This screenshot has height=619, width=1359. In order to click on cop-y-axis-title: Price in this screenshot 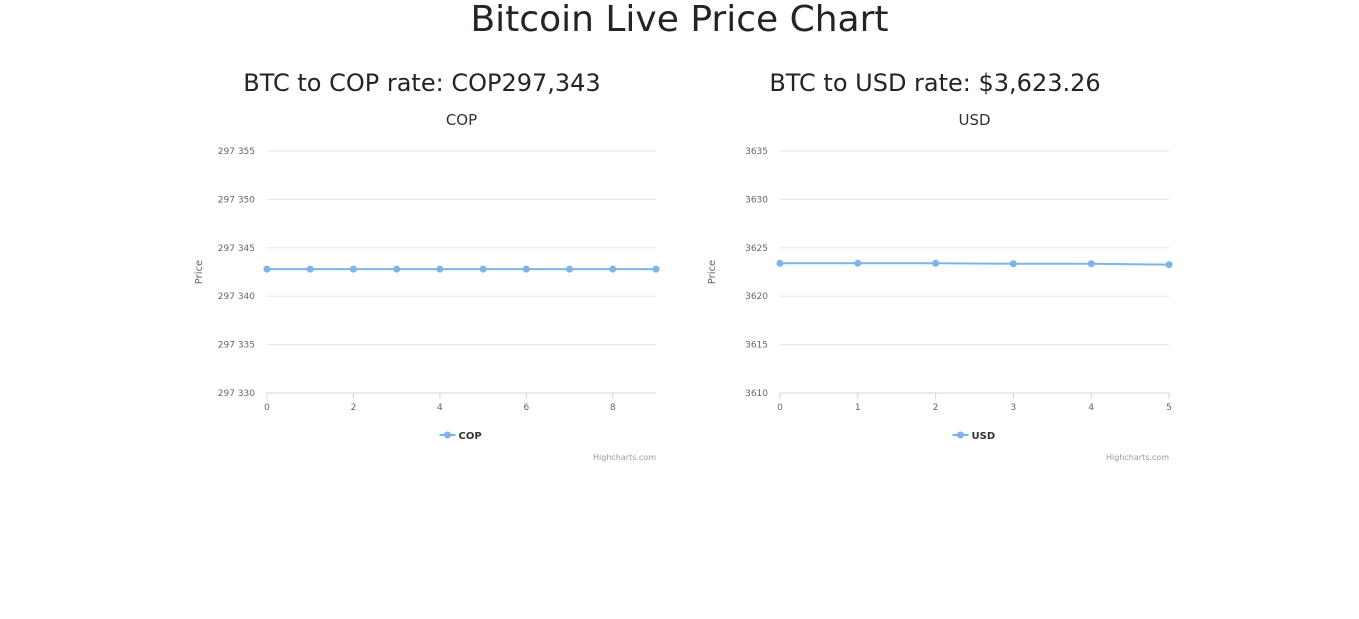, I will do `click(199, 272)`.